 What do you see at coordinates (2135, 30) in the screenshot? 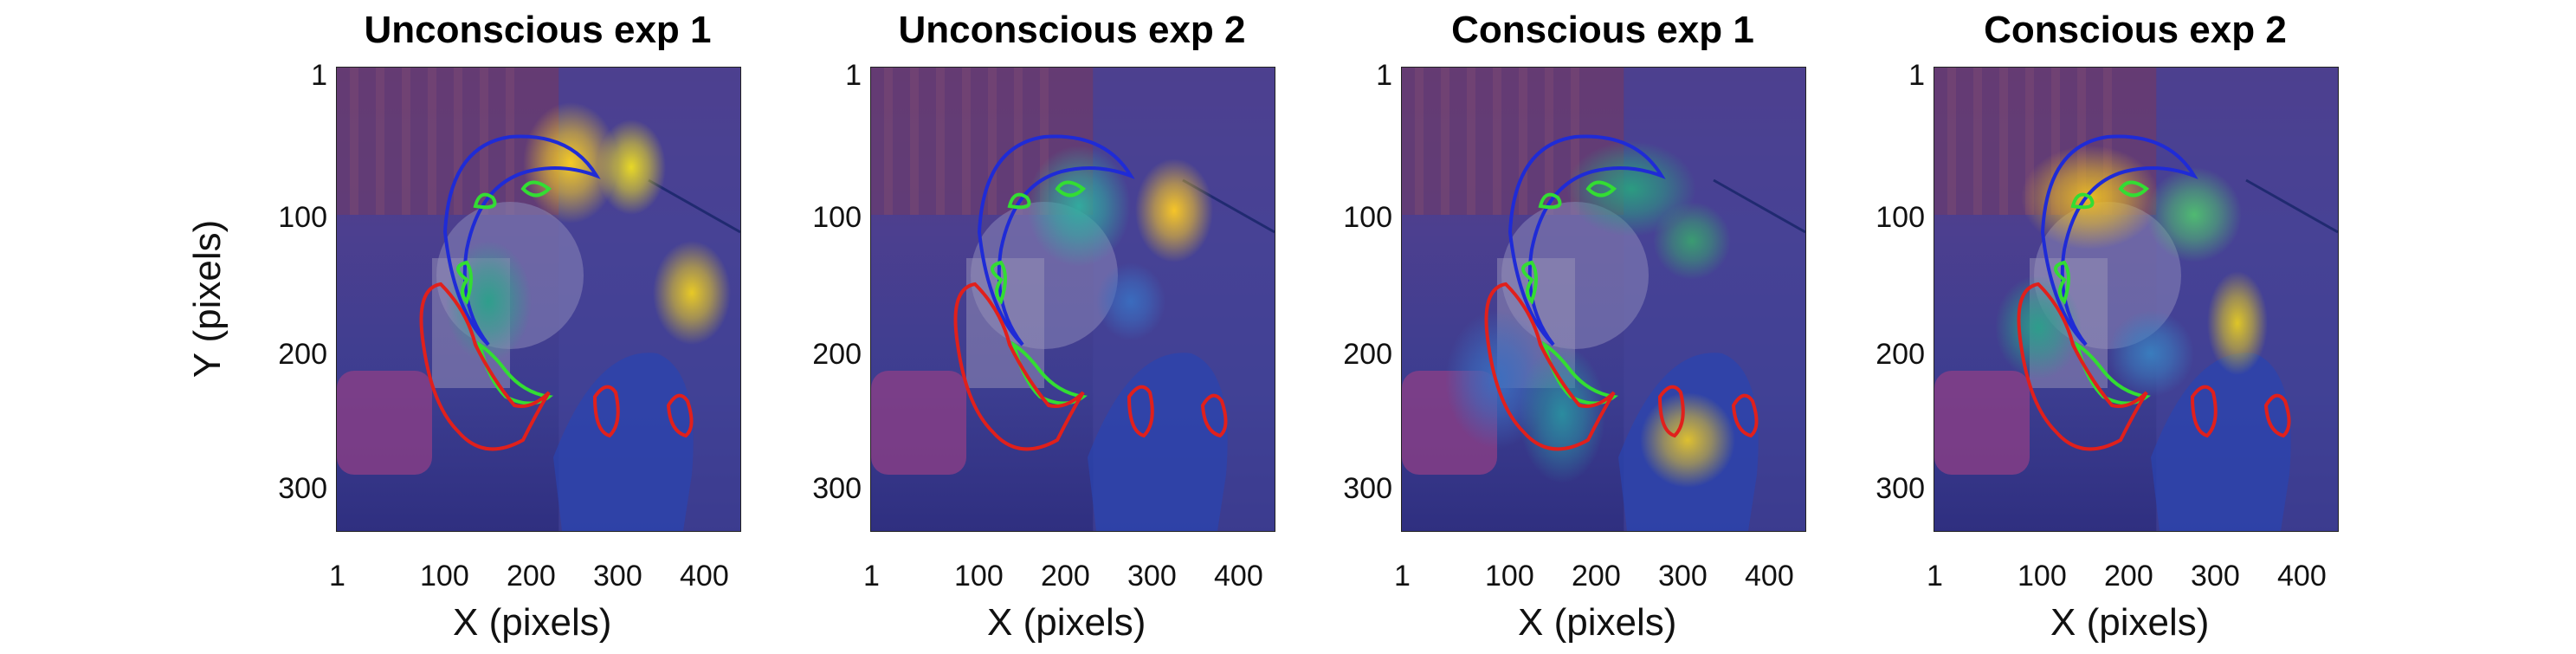
I see `panel-title: Conscious exp 2` at bounding box center [2135, 30].